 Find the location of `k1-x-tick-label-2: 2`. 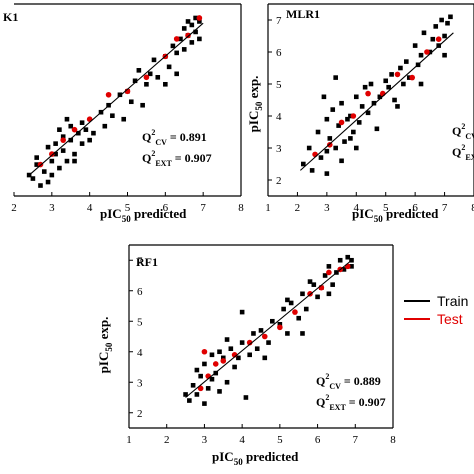

k1-x-tick-label-2: 2 is located at coordinates (14, 208).